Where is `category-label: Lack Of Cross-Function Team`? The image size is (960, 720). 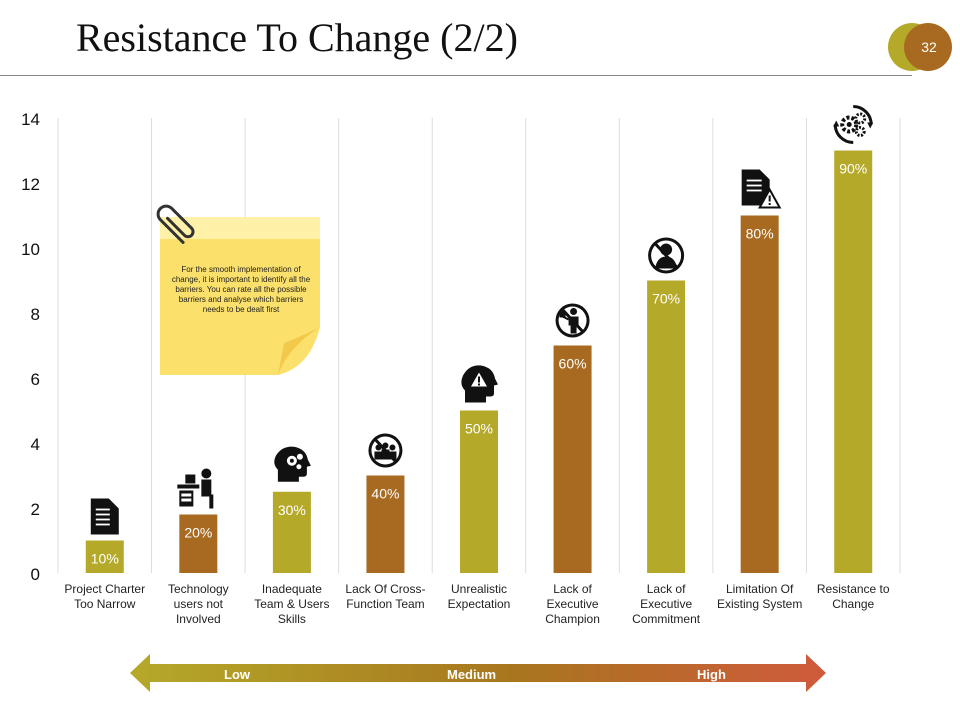 category-label: Lack Of Cross-Function Team is located at coordinates (385, 596).